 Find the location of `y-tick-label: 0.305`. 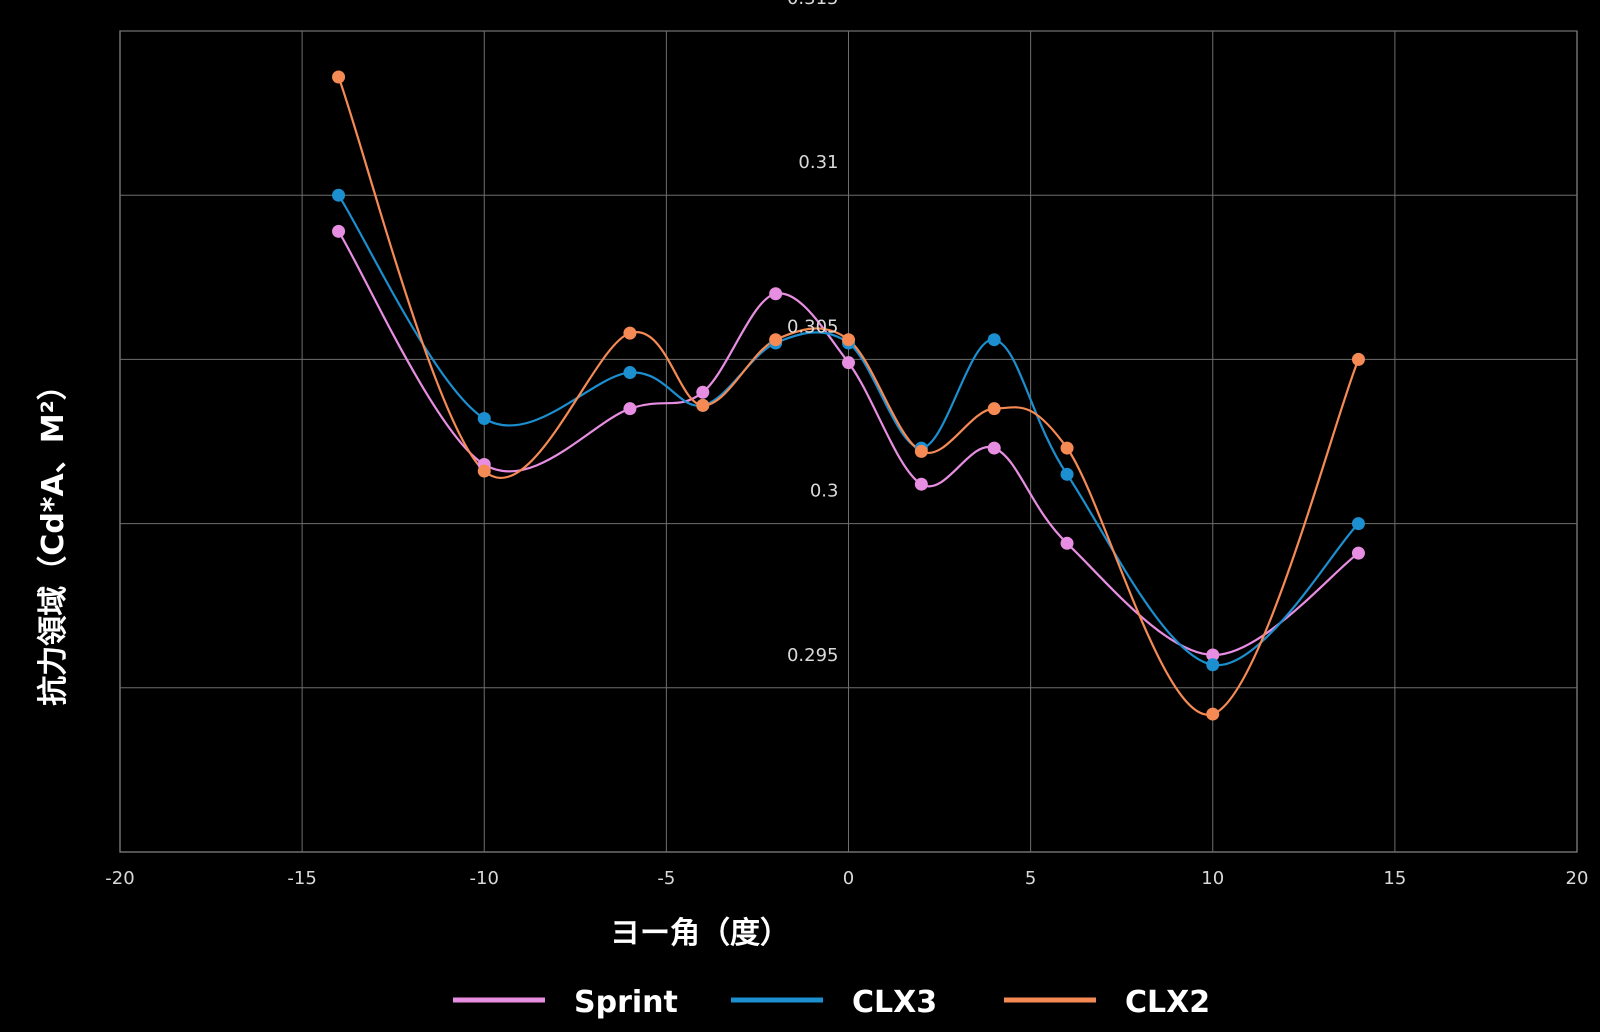

y-tick-label: 0.305 is located at coordinates (813, 326).